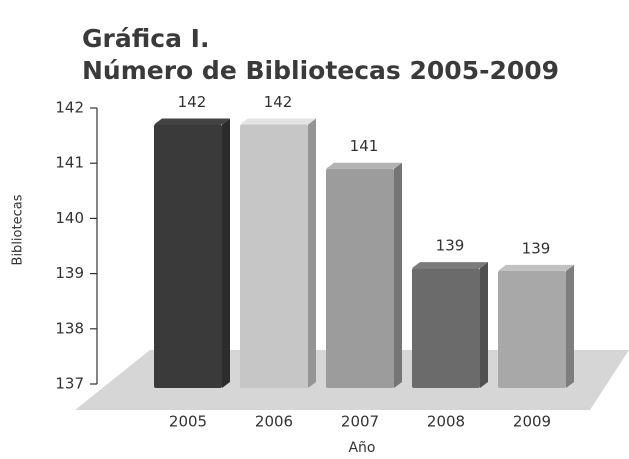  I want to click on y-tick-label: 137, so click(69, 384).